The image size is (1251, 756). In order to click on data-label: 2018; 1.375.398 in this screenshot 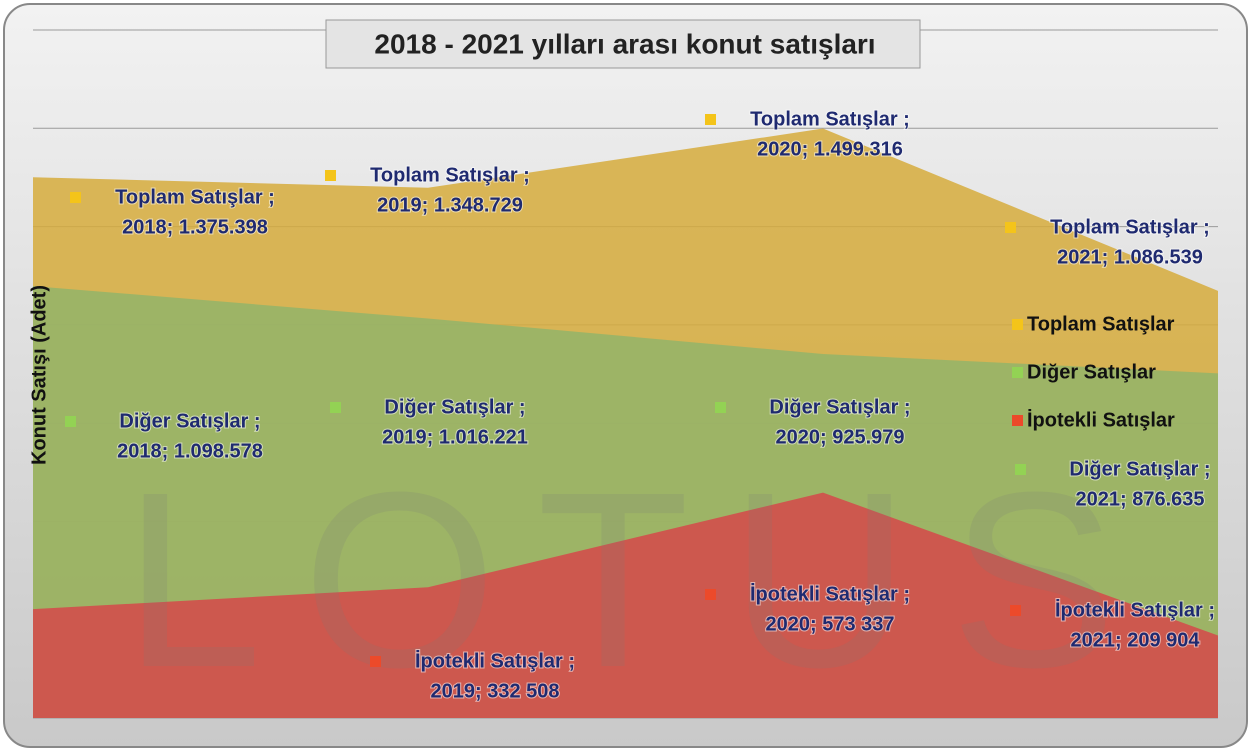, I will do `click(195, 227)`.